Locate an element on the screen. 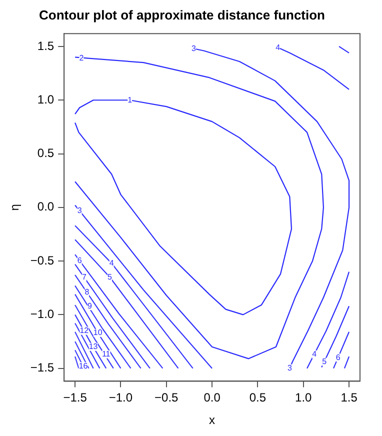 The height and width of the screenshot is (436, 382). chart-title: Contour plot of approximate distance function is located at coordinates (182, 14).